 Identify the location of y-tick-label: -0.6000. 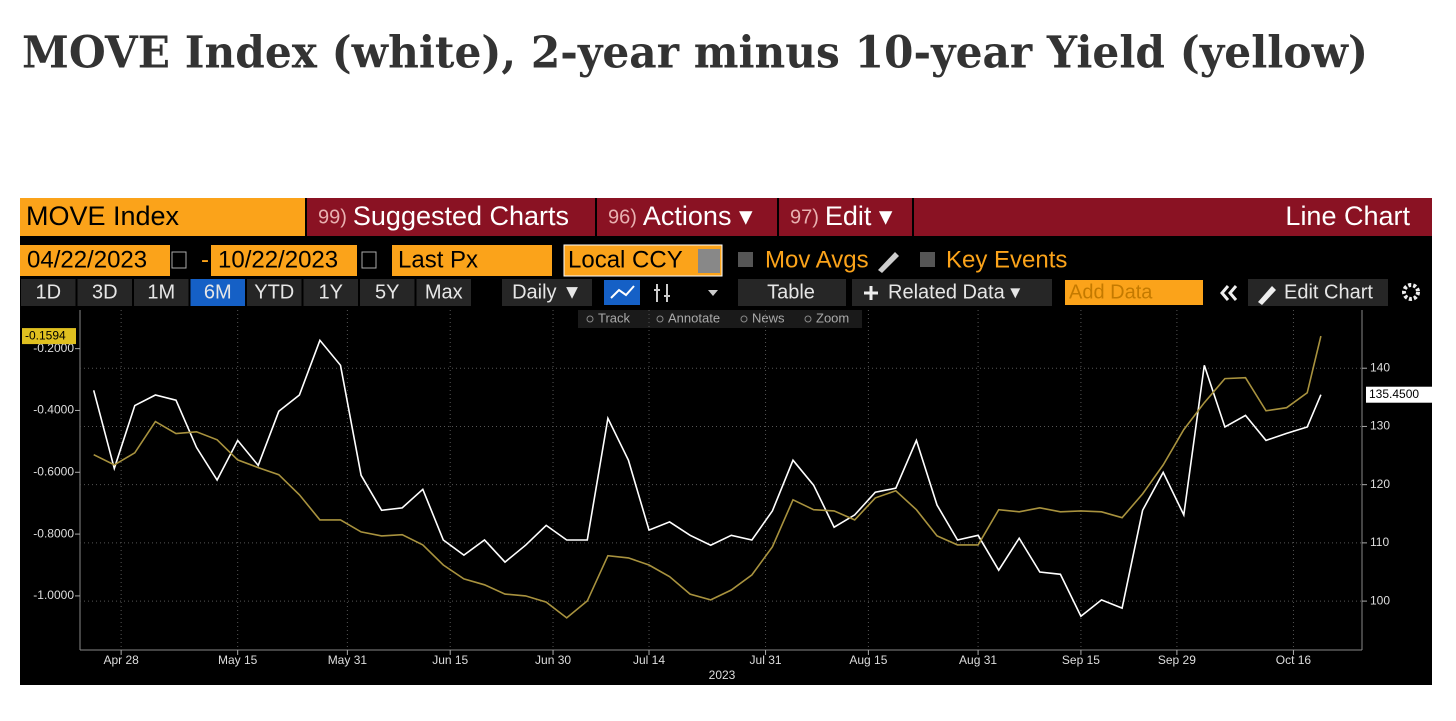
(53, 471).